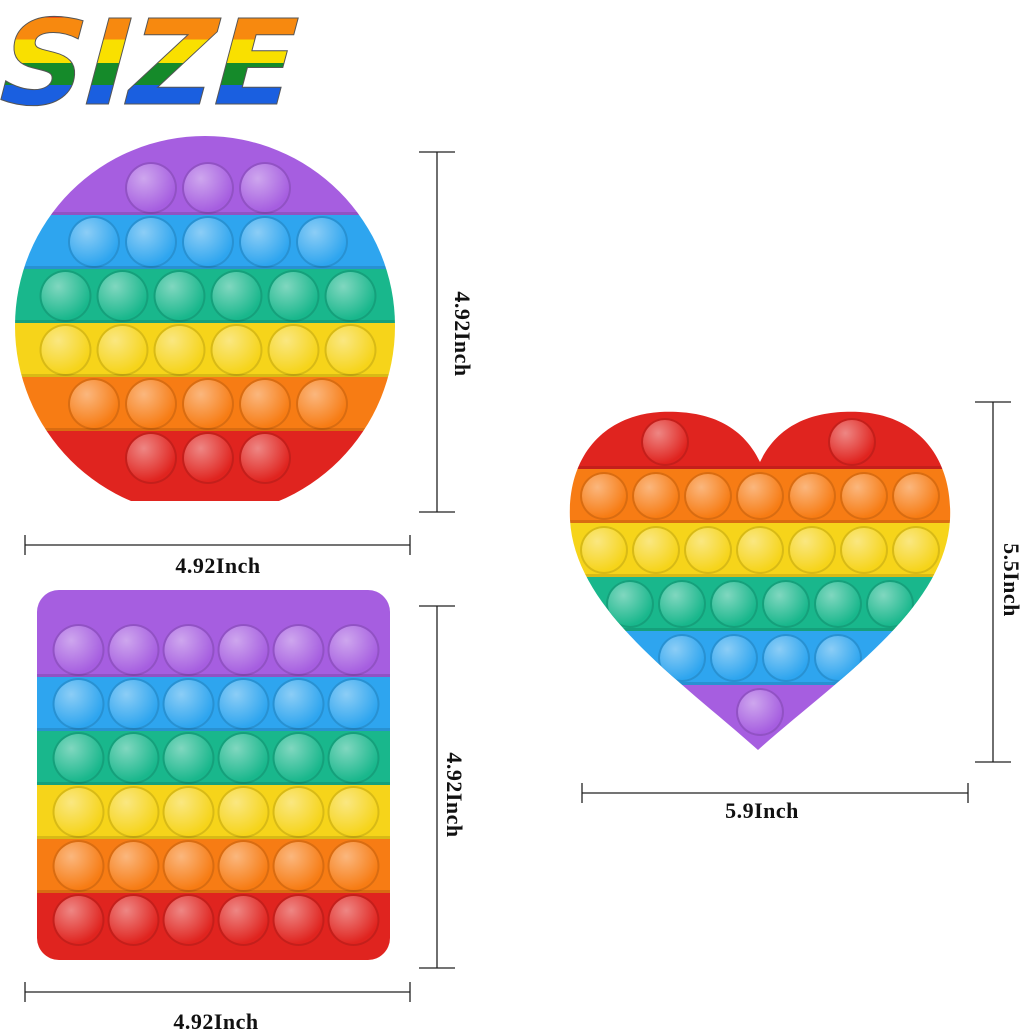 The height and width of the screenshot is (1034, 1024). What do you see at coordinates (762, 810) in the screenshot?
I see `heart-width-label: 5.9Inch` at bounding box center [762, 810].